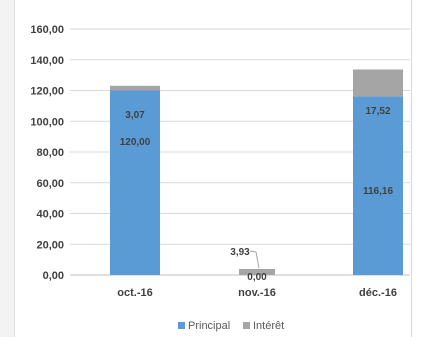  Describe the element at coordinates (377, 111) in the screenshot. I see `data-label-interet: 17,52` at that location.